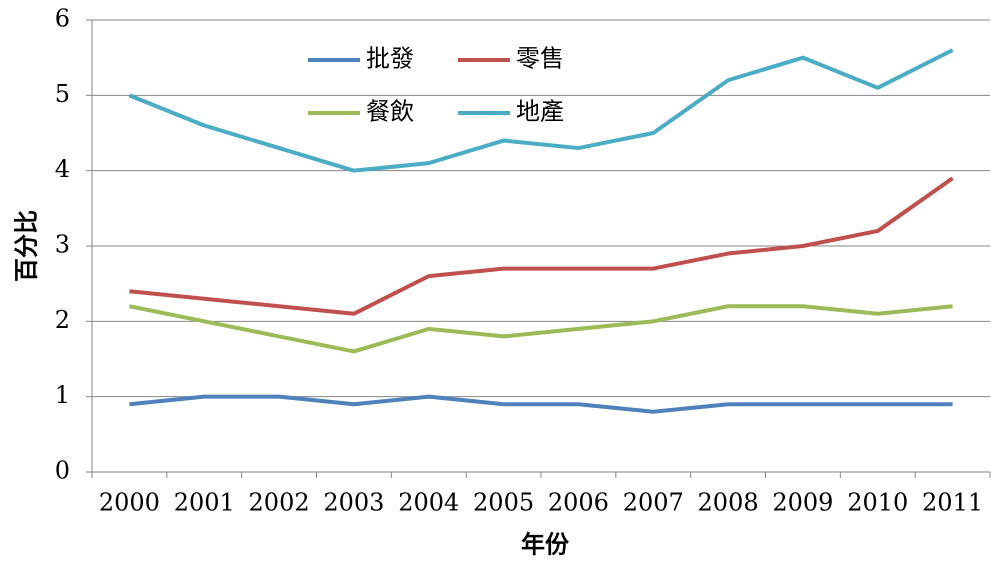 Image resolution: width=991 pixels, height=561 pixels. Describe the element at coordinates (62, 395) in the screenshot. I see `y-tick-label: 1` at that location.